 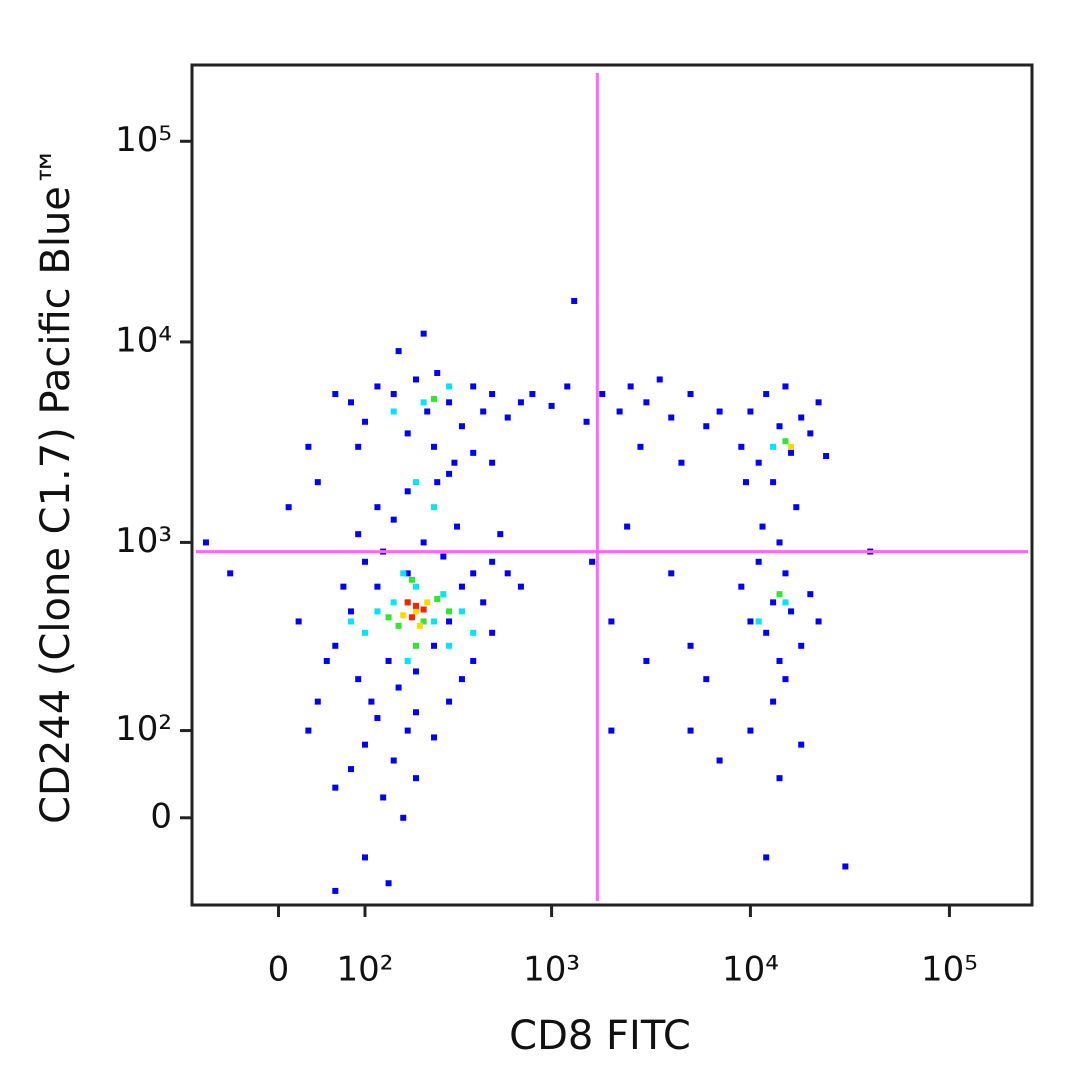 What do you see at coordinates (143, 729) in the screenshot?
I see `y-tick-label: 10²` at bounding box center [143, 729].